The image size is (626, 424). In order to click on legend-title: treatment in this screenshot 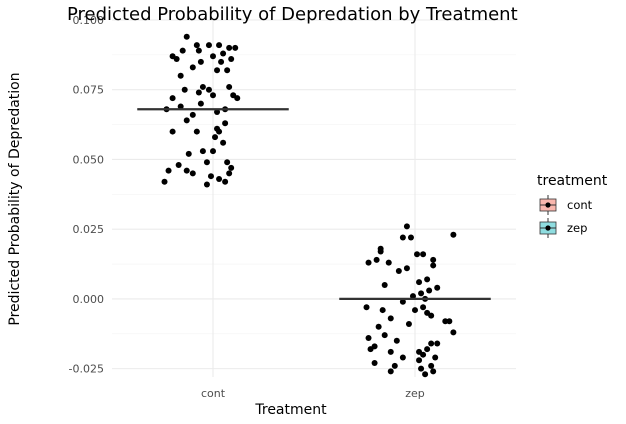, I will do `click(572, 181)`.